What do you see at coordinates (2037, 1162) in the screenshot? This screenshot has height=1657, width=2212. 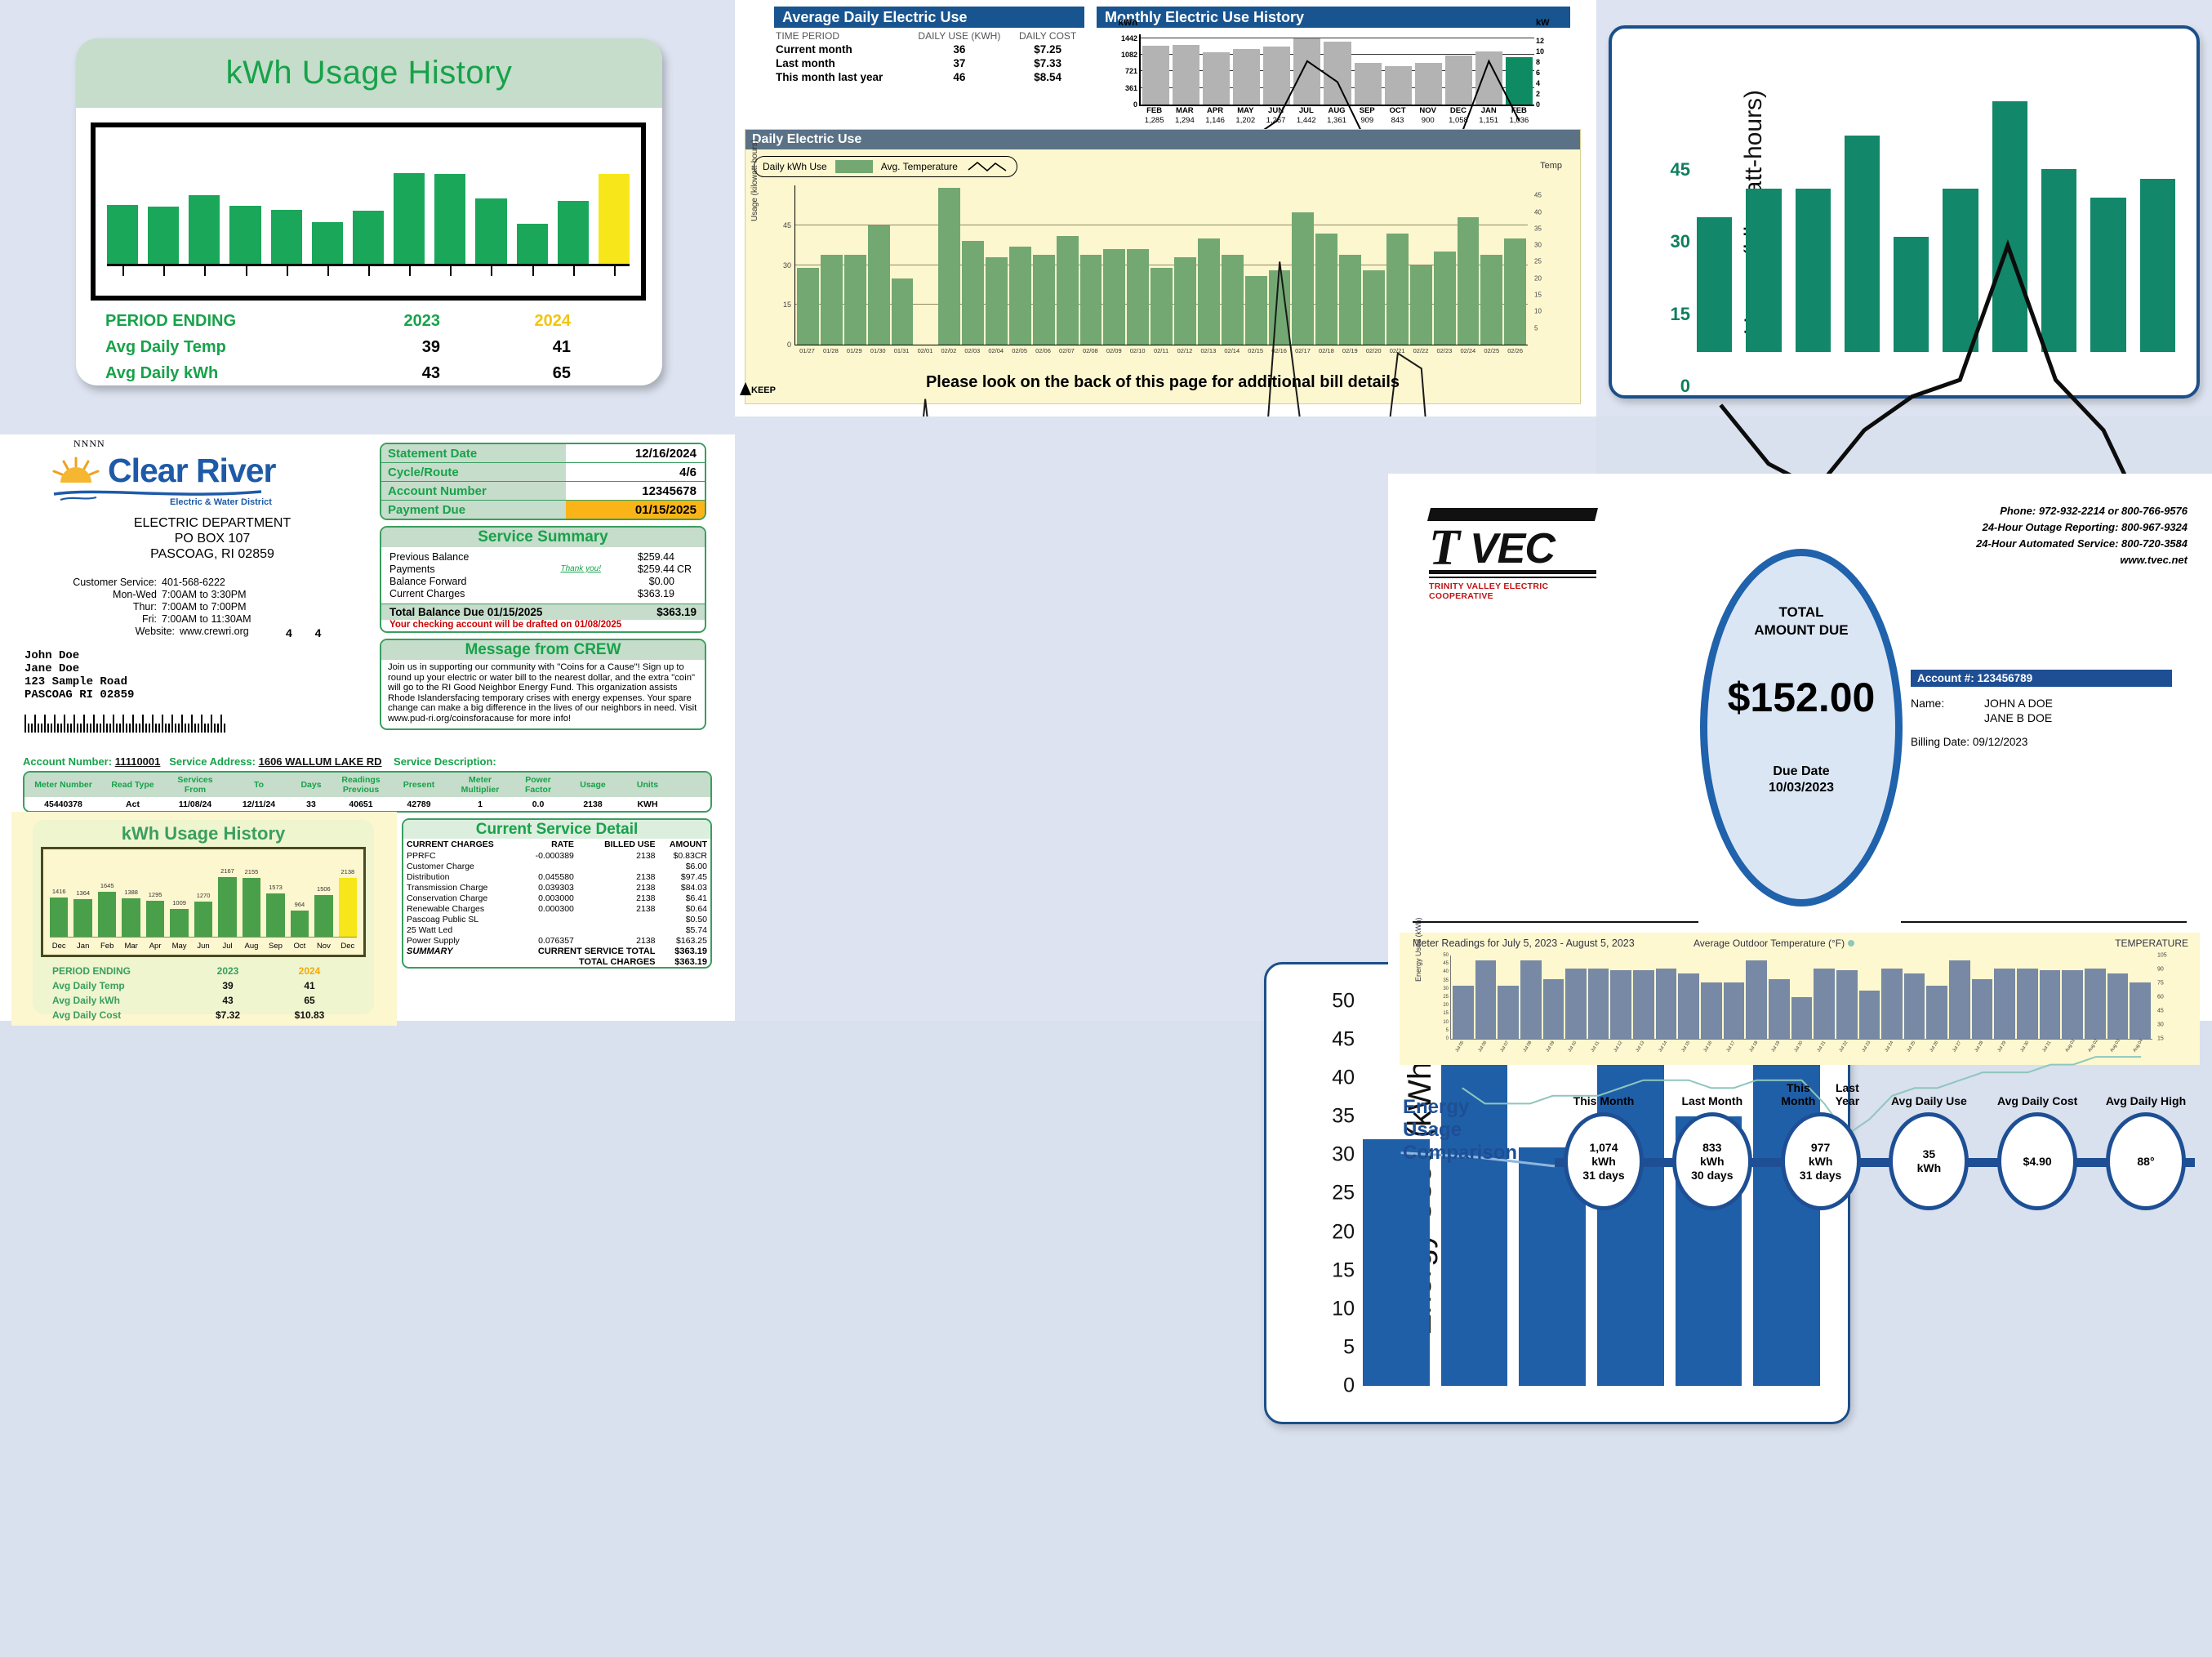 I see `node-value-lines: $4.90` at bounding box center [2037, 1162].